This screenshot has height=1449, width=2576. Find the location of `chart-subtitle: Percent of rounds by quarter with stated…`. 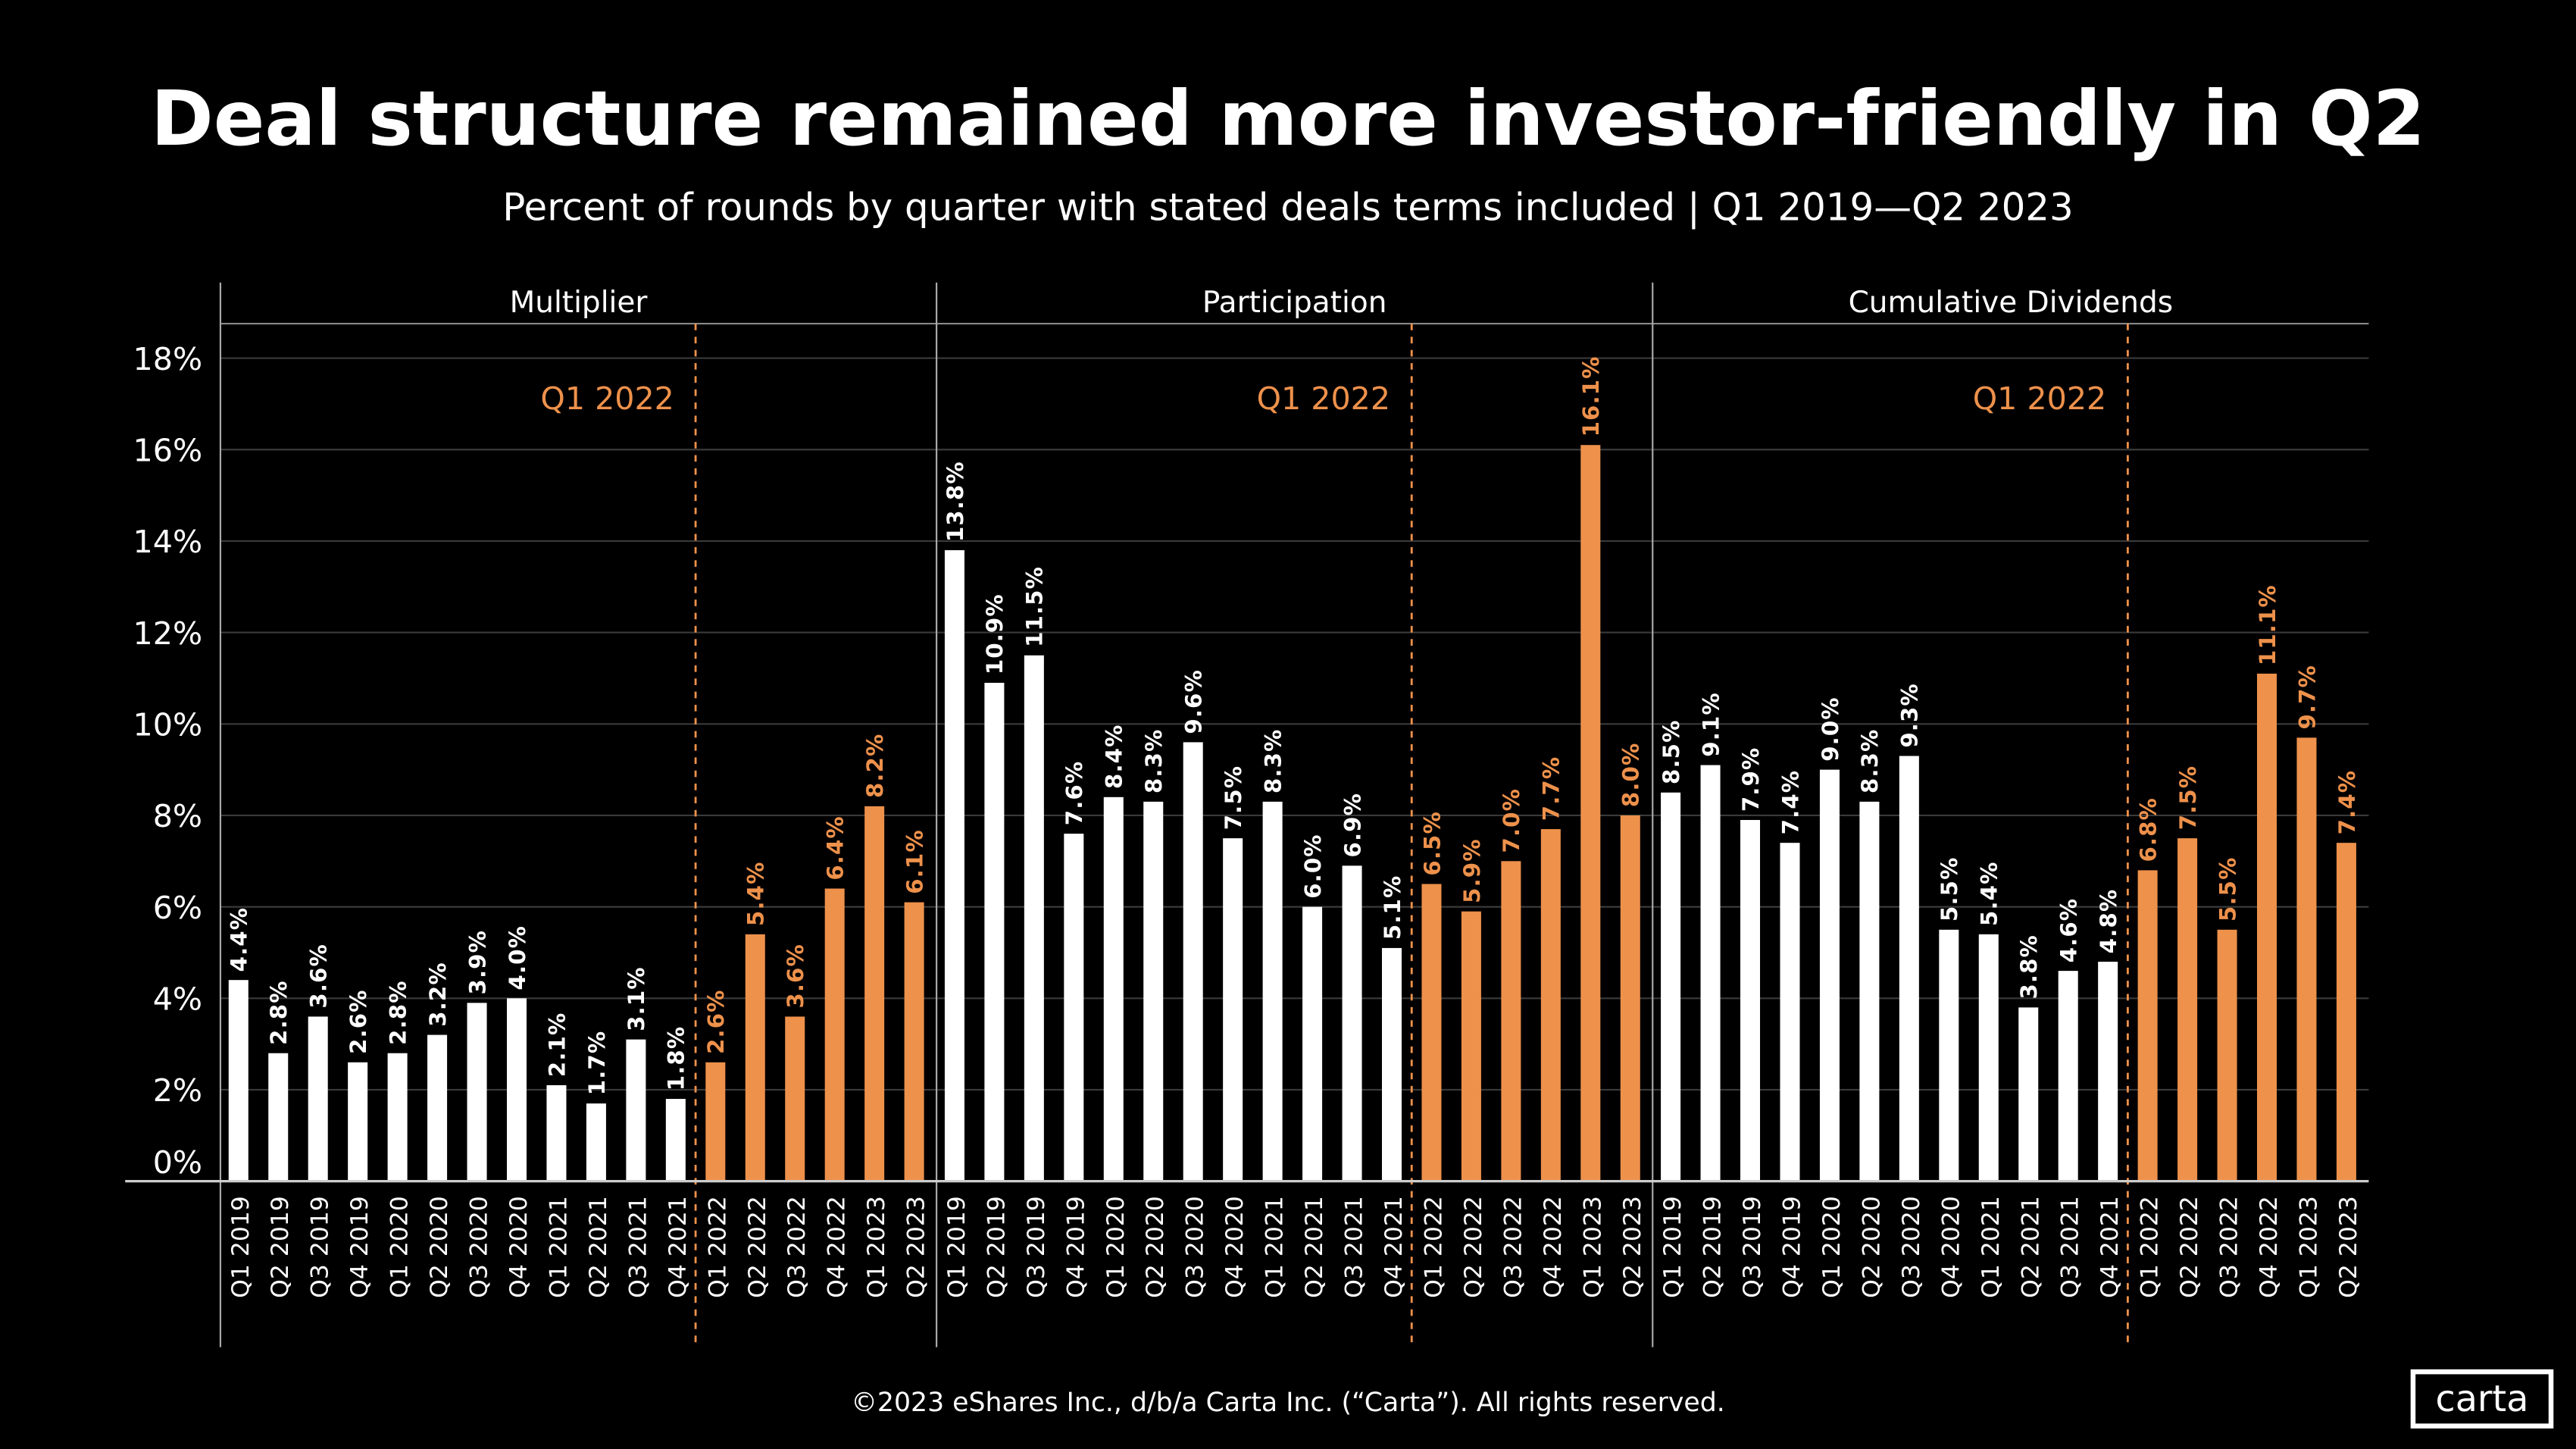

chart-subtitle: Percent of rounds by quarter with stated… is located at coordinates (1287, 207).